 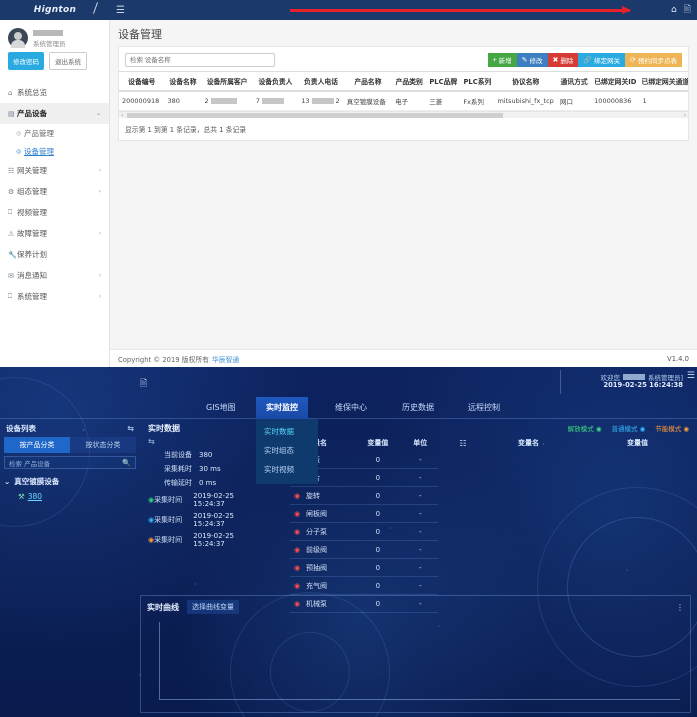 What do you see at coordinates (54, 191) in the screenshot?
I see `sidebar-item-config: ⚙ 组态管理 ‹` at bounding box center [54, 191].